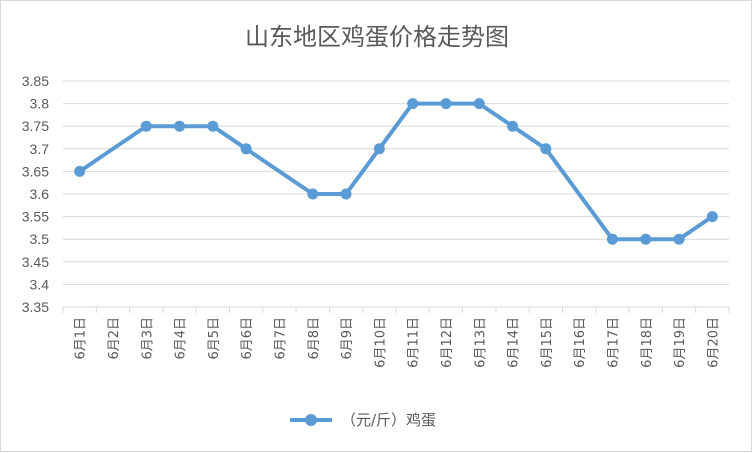 The image size is (752, 453). What do you see at coordinates (347, 338) in the screenshot?
I see `x-tick-label: 6月9日` at bounding box center [347, 338].